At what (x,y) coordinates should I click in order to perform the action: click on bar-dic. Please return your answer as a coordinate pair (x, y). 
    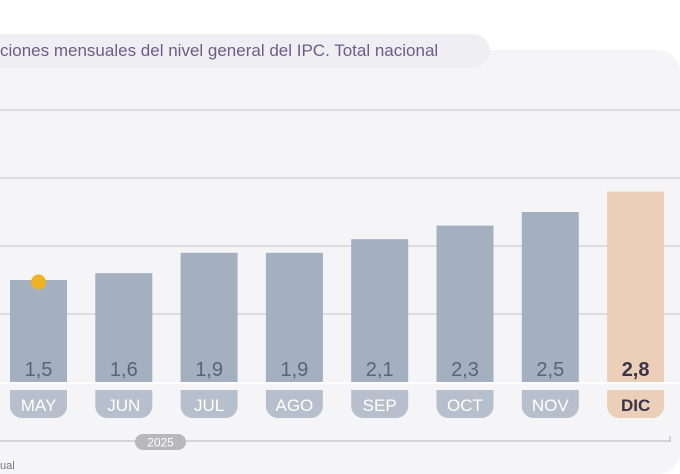
    Looking at the image, I should click on (636, 286).